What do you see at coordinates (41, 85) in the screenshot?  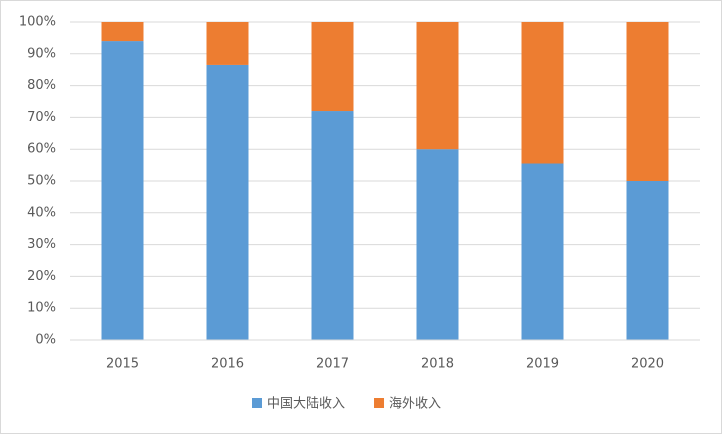 I see `y-tick-label: 80%` at bounding box center [41, 85].